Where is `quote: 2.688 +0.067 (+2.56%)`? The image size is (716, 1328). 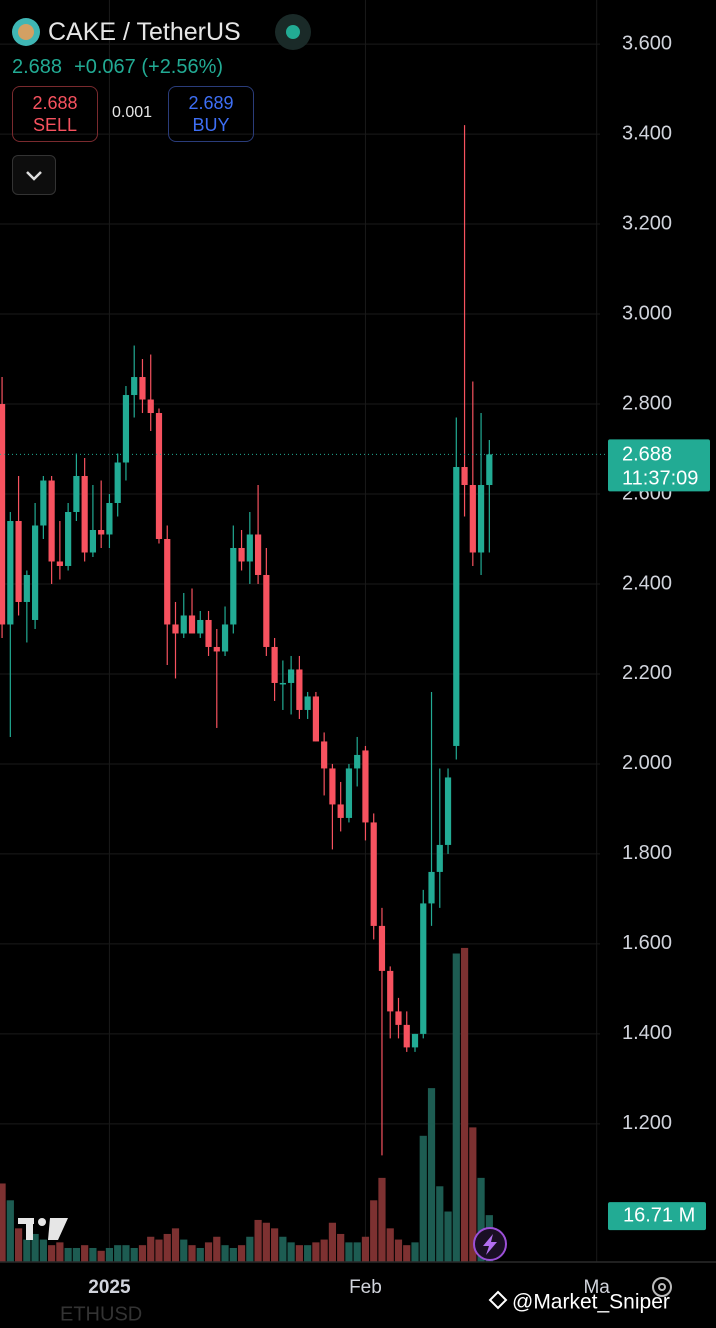 quote: 2.688 +0.067 (+2.56%) is located at coordinates (161, 67).